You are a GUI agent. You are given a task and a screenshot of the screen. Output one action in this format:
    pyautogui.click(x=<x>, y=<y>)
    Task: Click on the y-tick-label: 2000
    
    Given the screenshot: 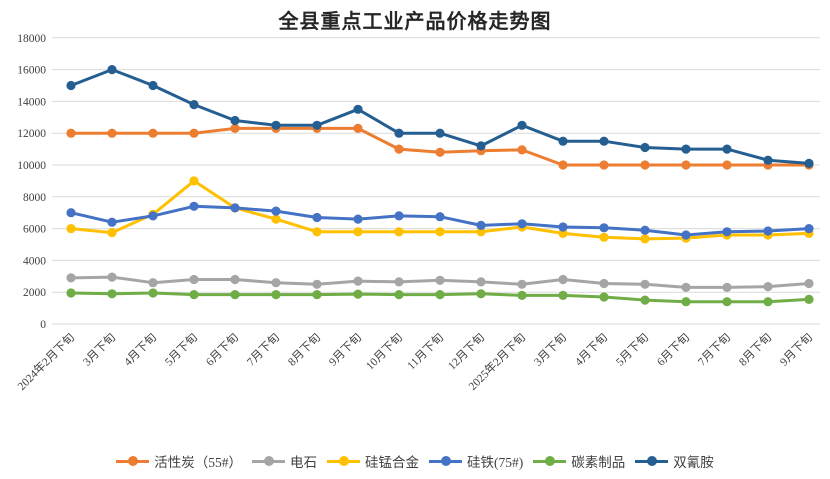 What is the action you would take?
    pyautogui.click(x=34, y=293)
    